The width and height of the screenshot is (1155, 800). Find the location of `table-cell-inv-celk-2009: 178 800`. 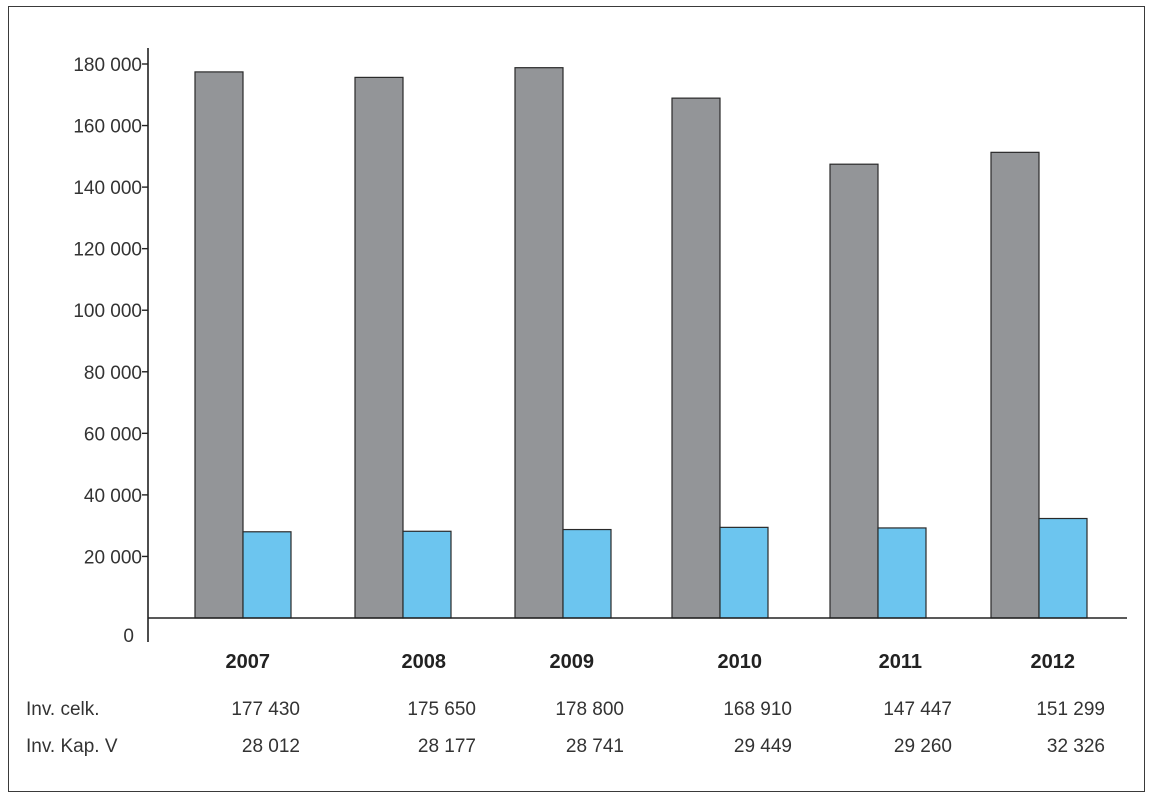

table-cell-inv-celk-2009: 178 800 is located at coordinates (589, 709).